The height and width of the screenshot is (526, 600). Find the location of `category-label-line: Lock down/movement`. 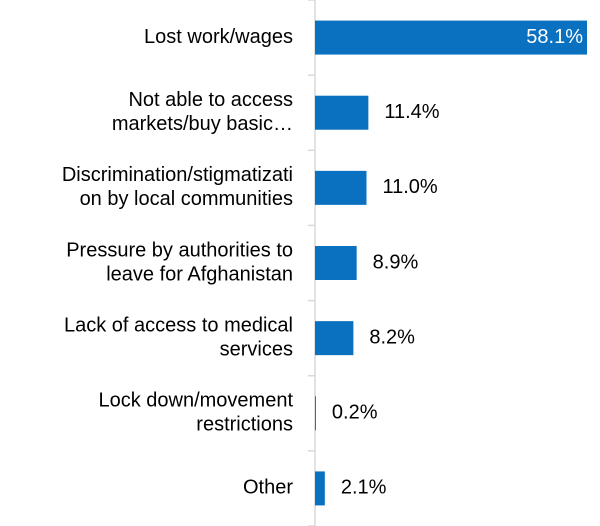

category-label-line: Lock down/movement is located at coordinates (195, 401).